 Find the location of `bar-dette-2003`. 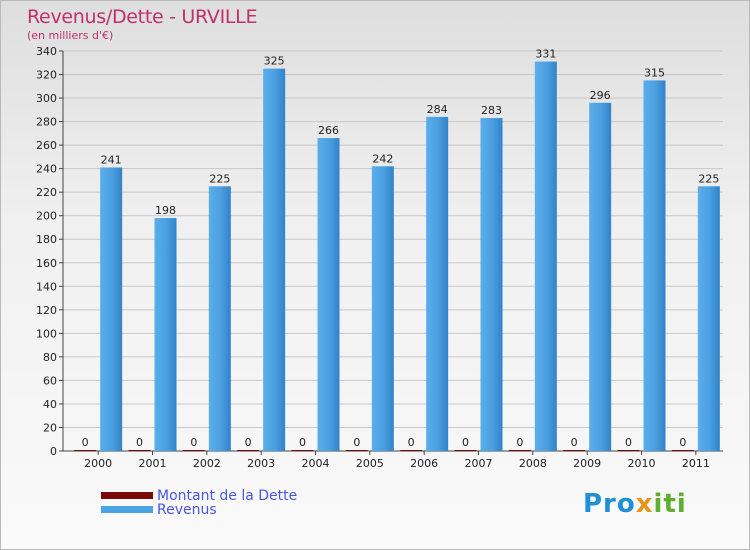

bar-dette-2003 is located at coordinates (248, 450).